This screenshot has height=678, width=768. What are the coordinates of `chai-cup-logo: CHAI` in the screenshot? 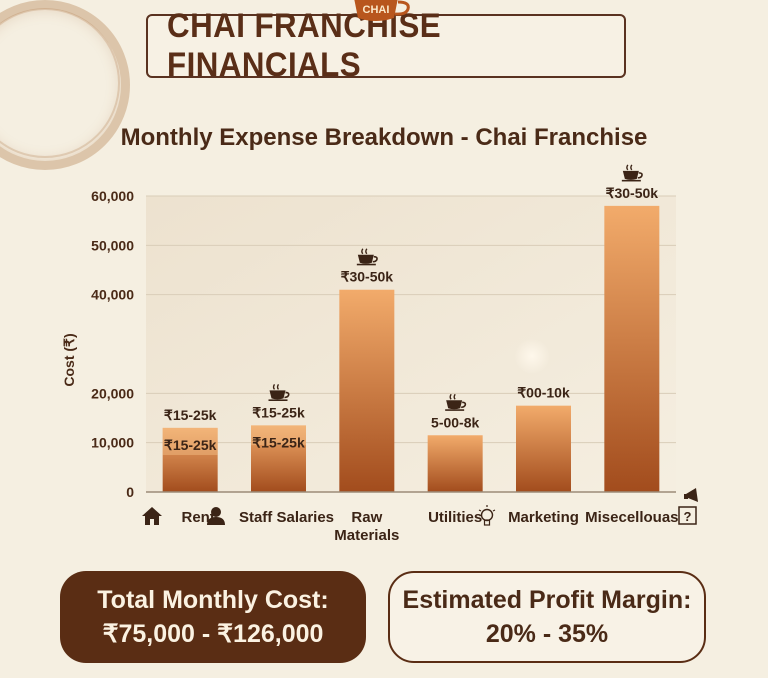 It's located at (382, 10).